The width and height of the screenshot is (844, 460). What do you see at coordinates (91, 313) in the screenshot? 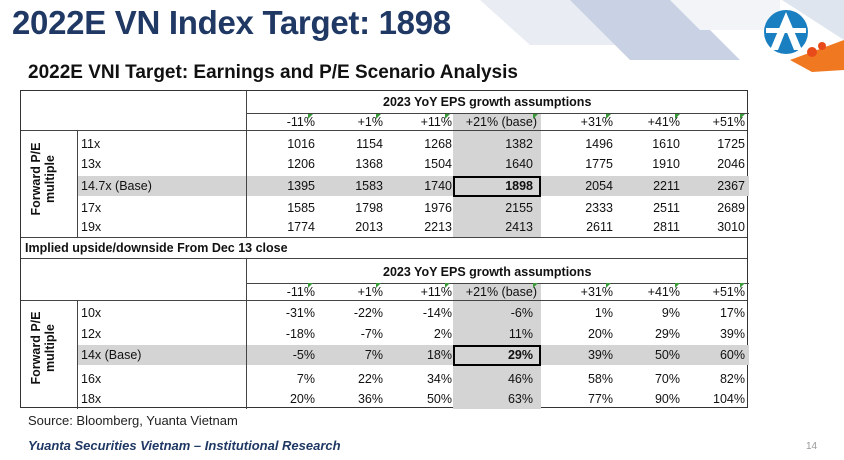
I see `row-label: 10x` at bounding box center [91, 313].